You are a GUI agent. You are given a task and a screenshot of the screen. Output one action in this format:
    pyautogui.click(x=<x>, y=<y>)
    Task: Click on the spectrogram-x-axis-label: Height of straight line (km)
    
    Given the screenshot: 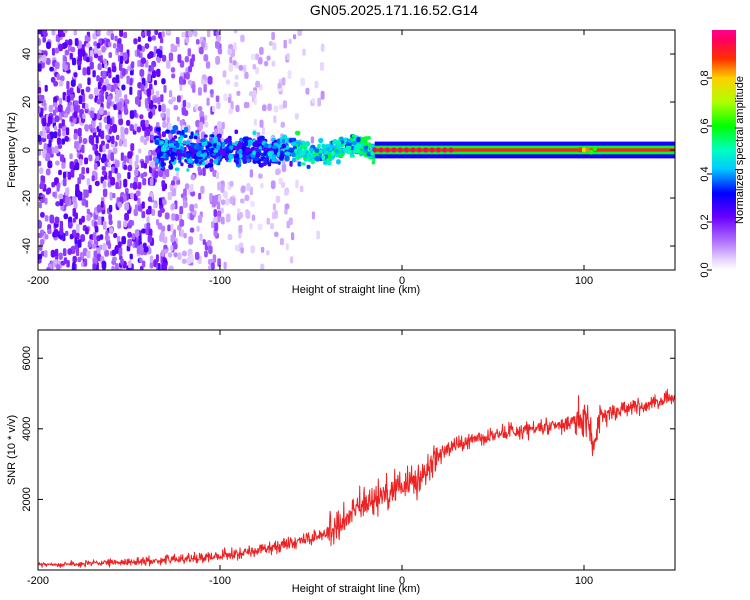 What is the action you would take?
    pyautogui.click(x=356, y=290)
    